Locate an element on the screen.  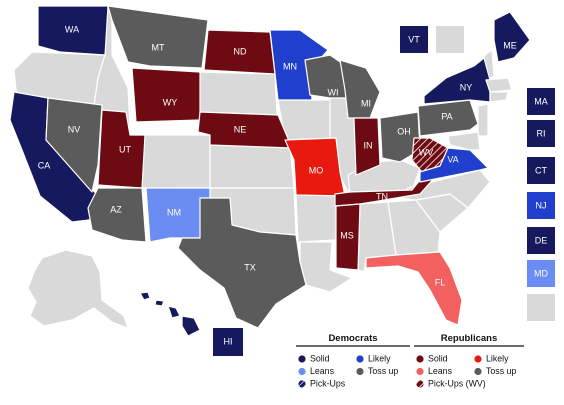
state-label-tn: TN is located at coordinates (382, 196).